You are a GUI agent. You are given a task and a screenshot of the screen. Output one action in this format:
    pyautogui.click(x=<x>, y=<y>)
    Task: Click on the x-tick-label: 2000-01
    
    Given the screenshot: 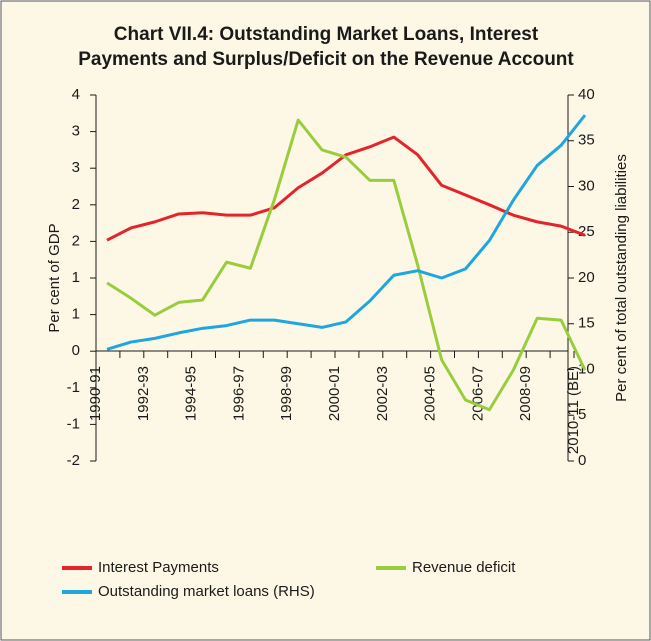 What is the action you would take?
    pyautogui.click(x=334, y=393)
    